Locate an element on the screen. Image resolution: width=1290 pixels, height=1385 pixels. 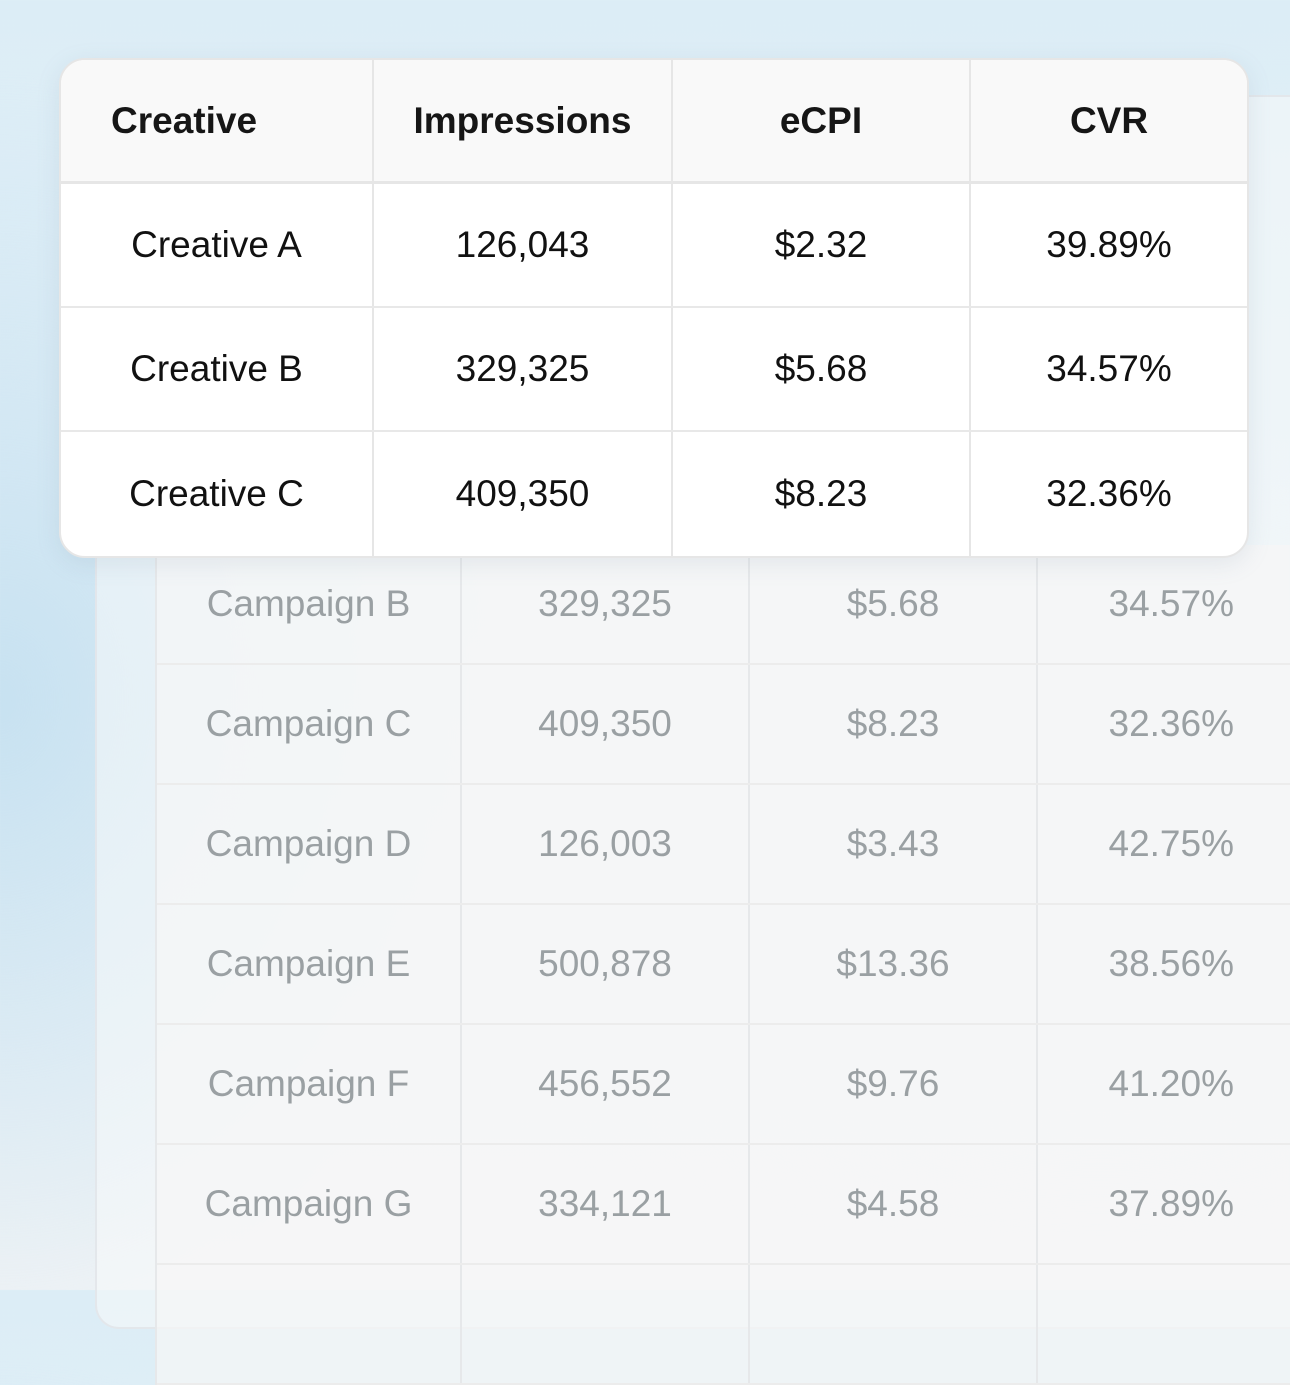
creative-name-cell: Creative B is located at coordinates (217, 369).